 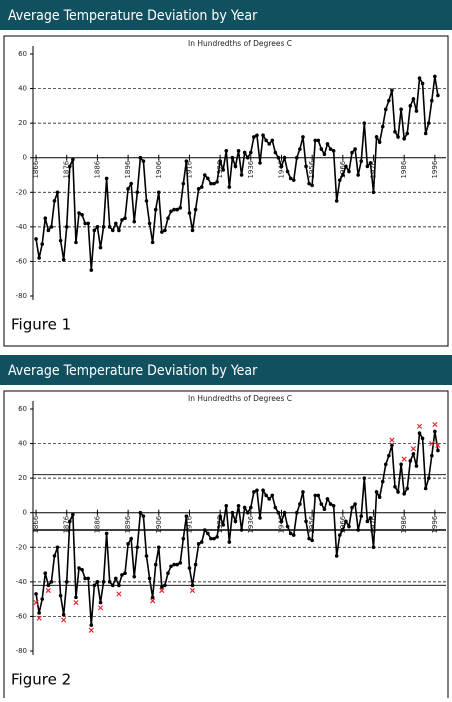 I want to click on x-tick-label: 1906, so click(x=159, y=169).